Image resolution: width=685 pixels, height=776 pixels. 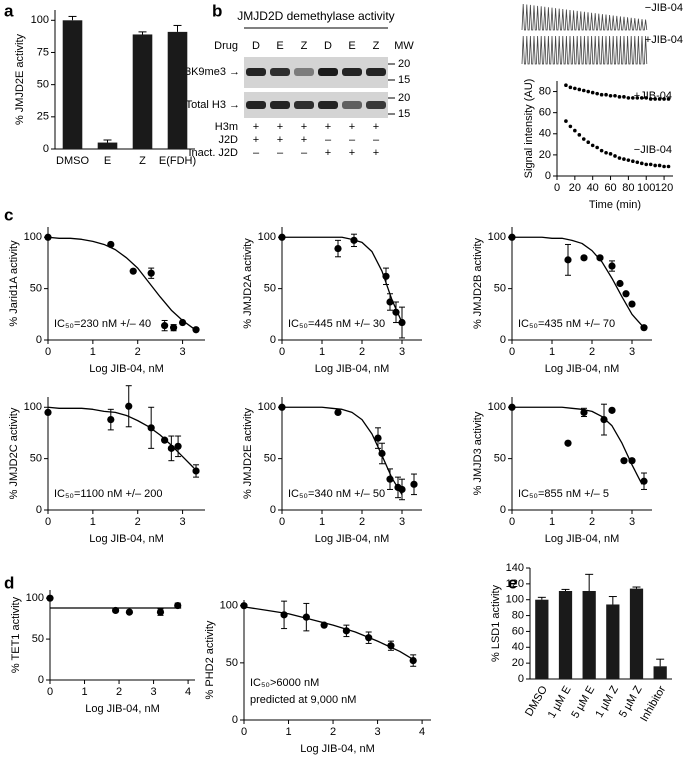 I want to click on panel-label: e, so click(x=512, y=582).